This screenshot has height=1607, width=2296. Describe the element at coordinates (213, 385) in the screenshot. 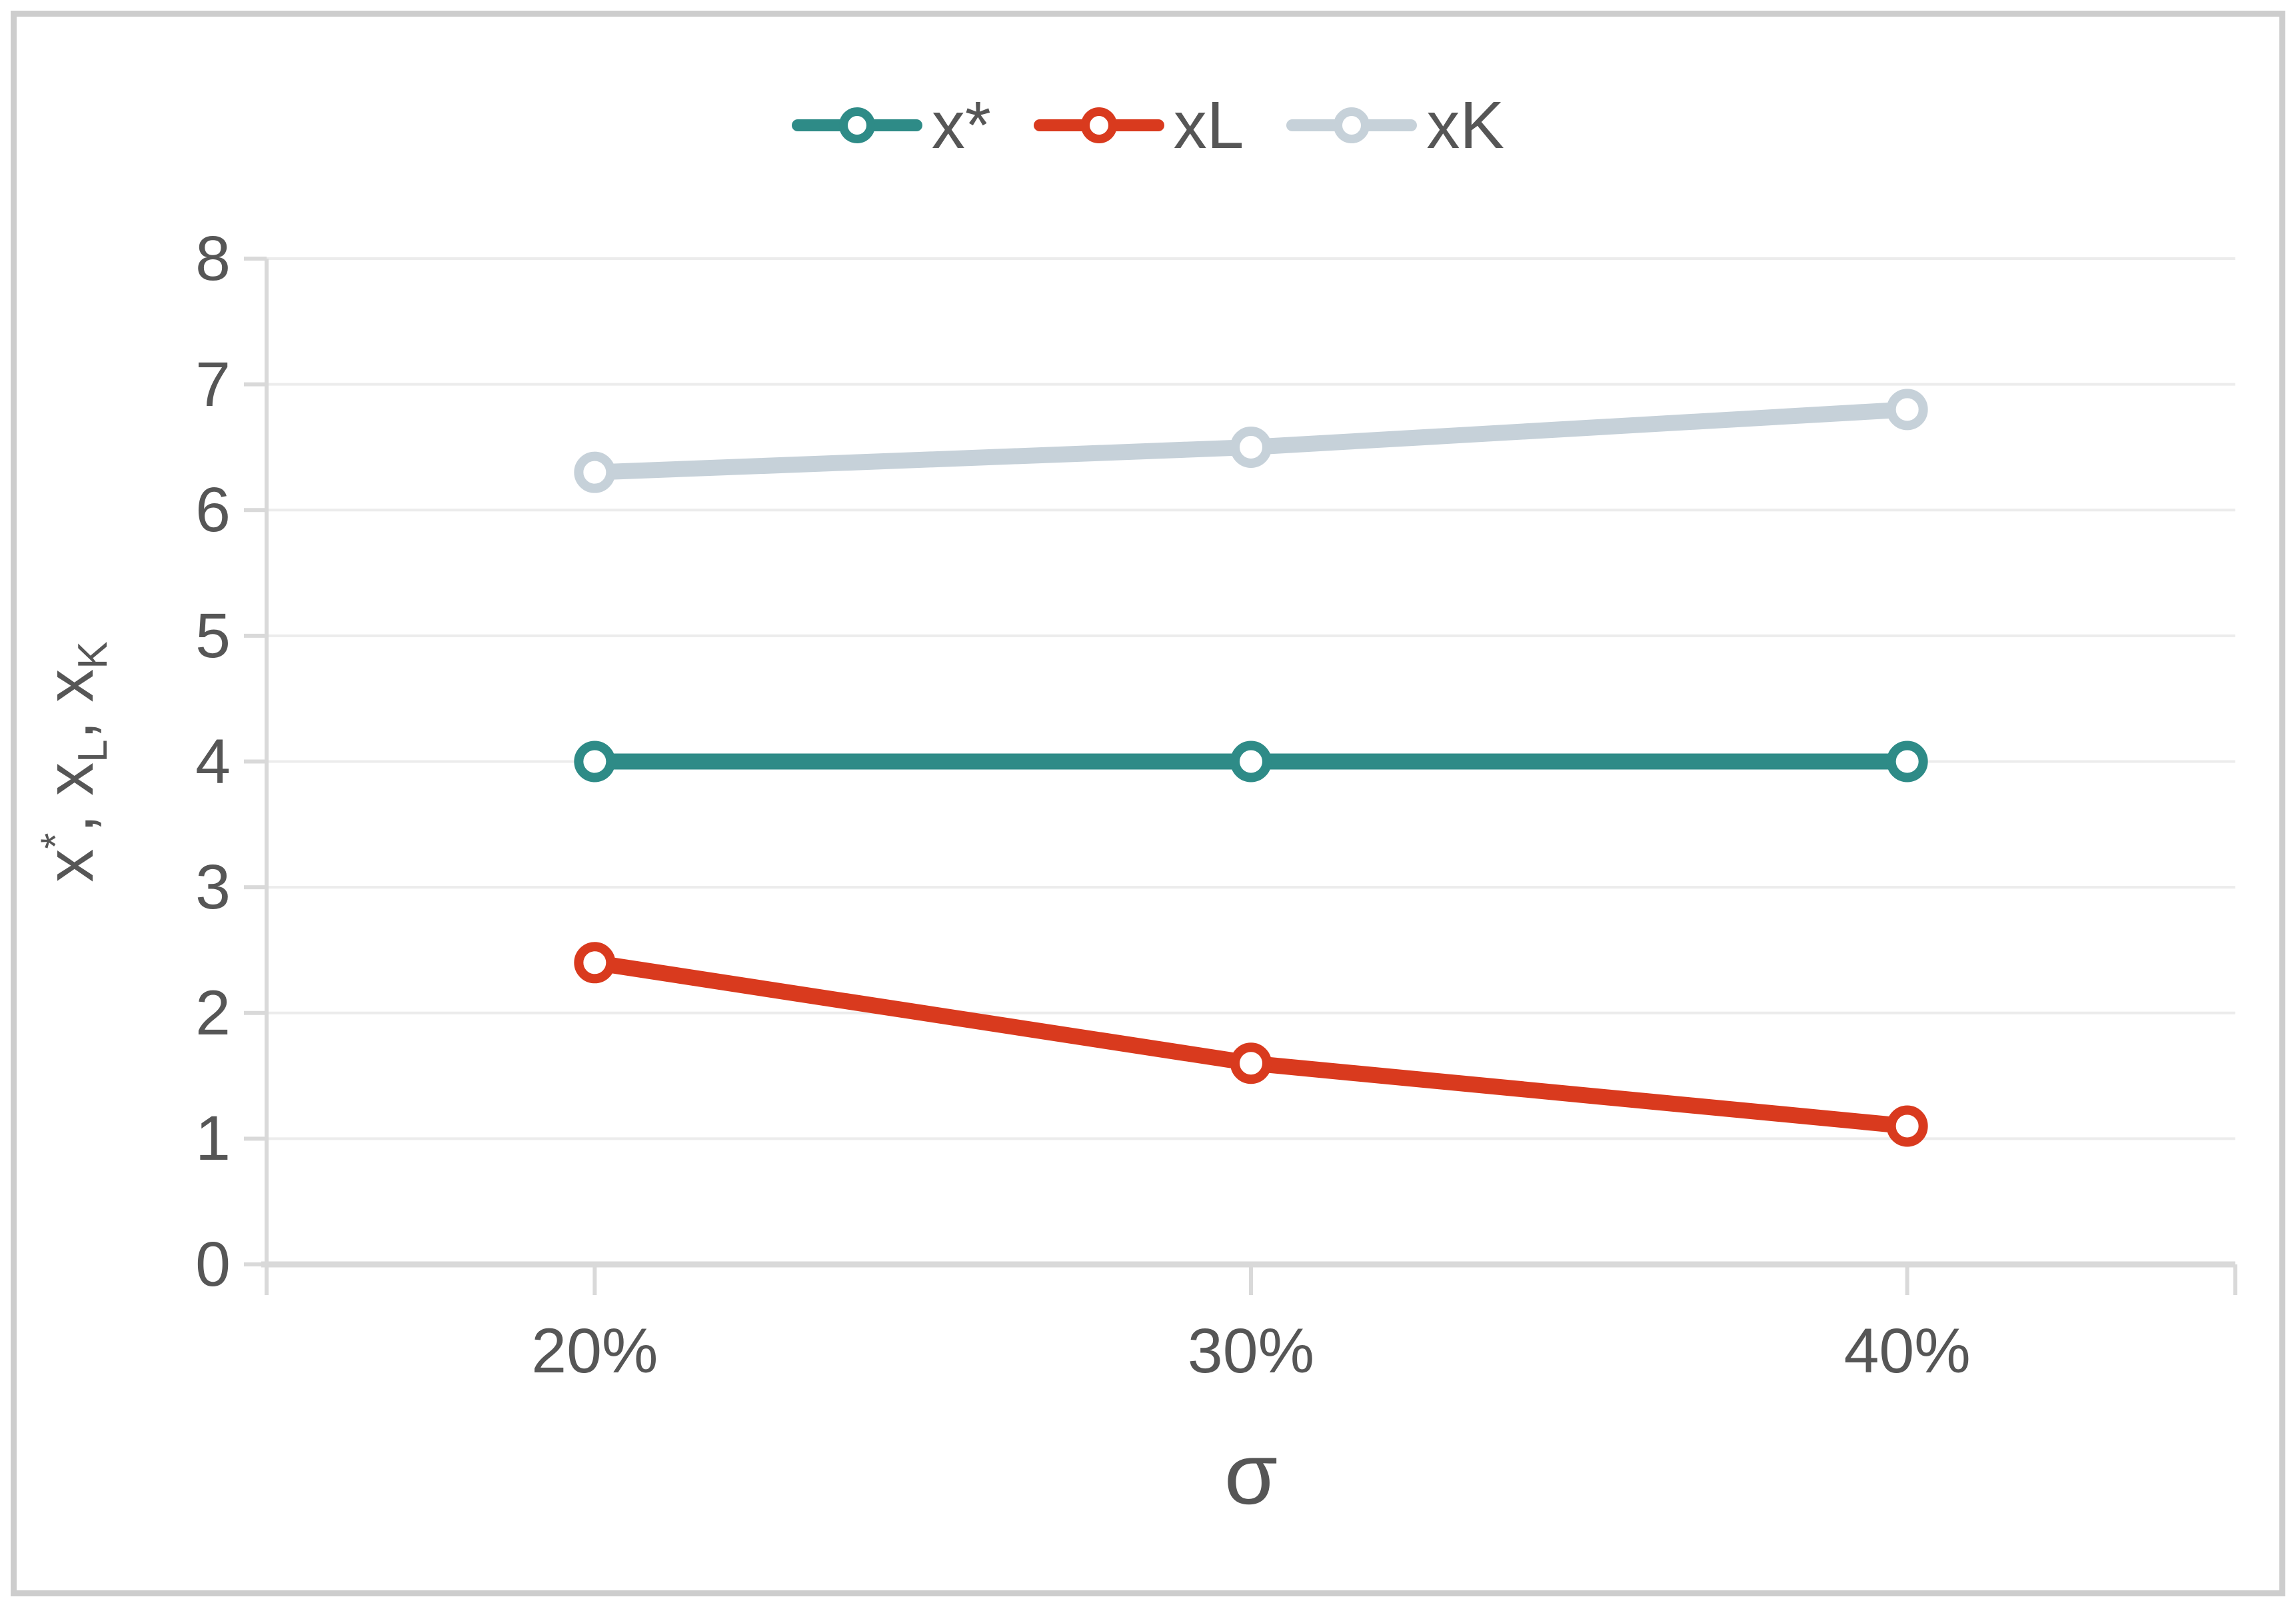

I see `y-tick-label: 7` at that location.